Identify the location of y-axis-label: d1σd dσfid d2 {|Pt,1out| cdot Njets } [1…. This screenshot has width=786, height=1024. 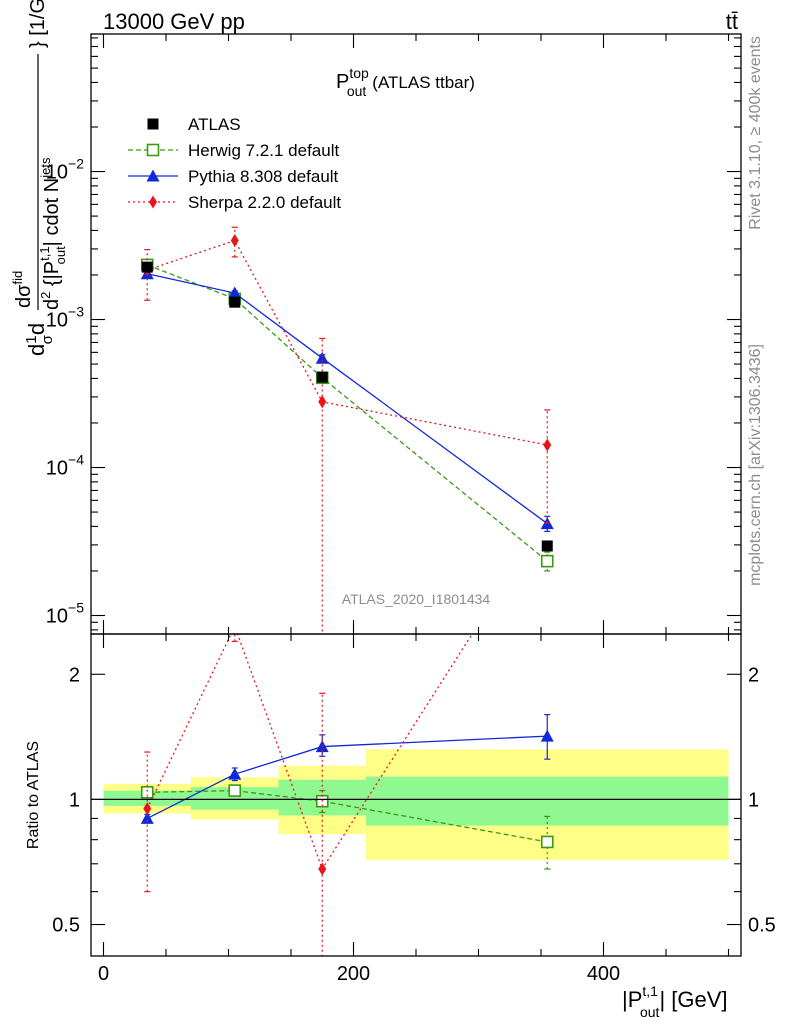
(39, 178).